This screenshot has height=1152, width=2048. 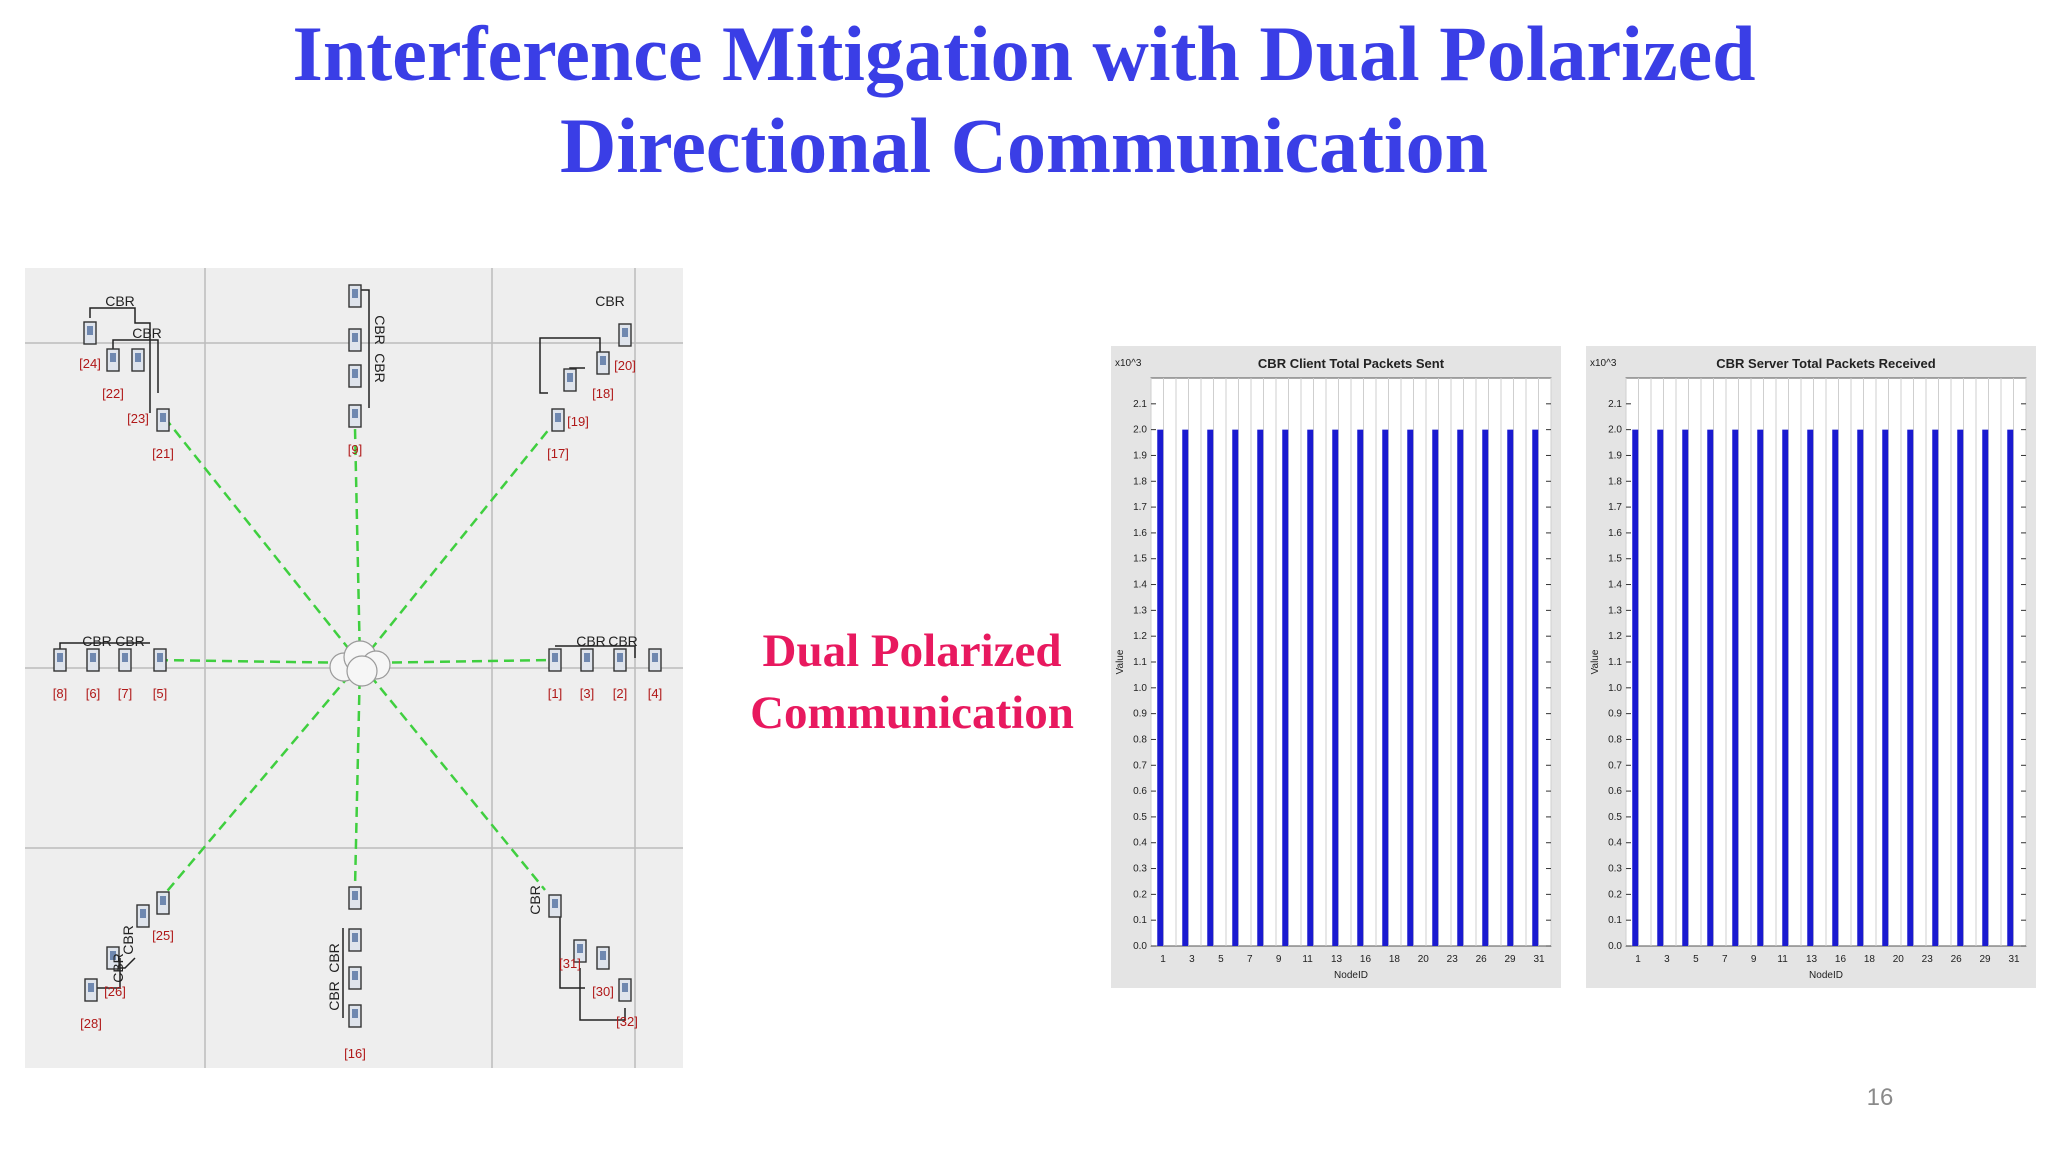 I want to click on client-y-tick-label: 1.4, so click(x=1140, y=585).